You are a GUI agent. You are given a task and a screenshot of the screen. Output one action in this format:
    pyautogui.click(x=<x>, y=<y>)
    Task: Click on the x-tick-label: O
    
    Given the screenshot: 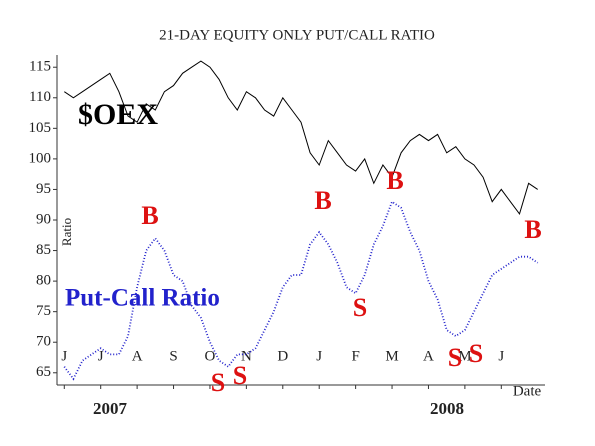 What is the action you would take?
    pyautogui.click(x=210, y=356)
    